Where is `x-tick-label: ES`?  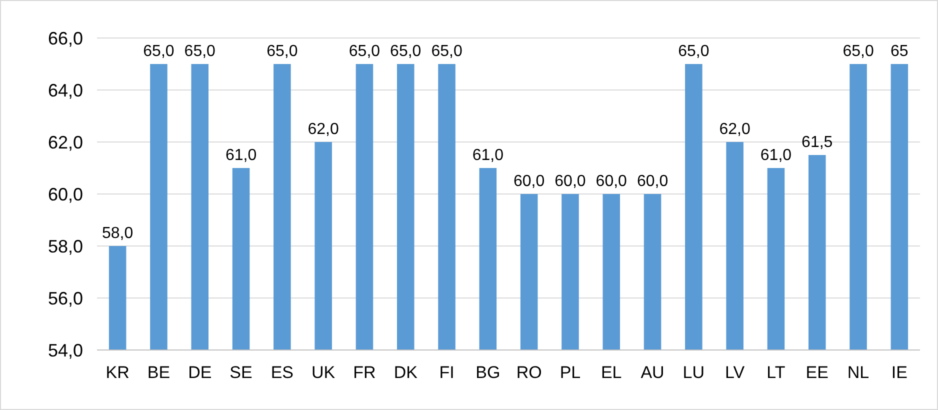
x-tick-label: ES is located at coordinates (282, 372).